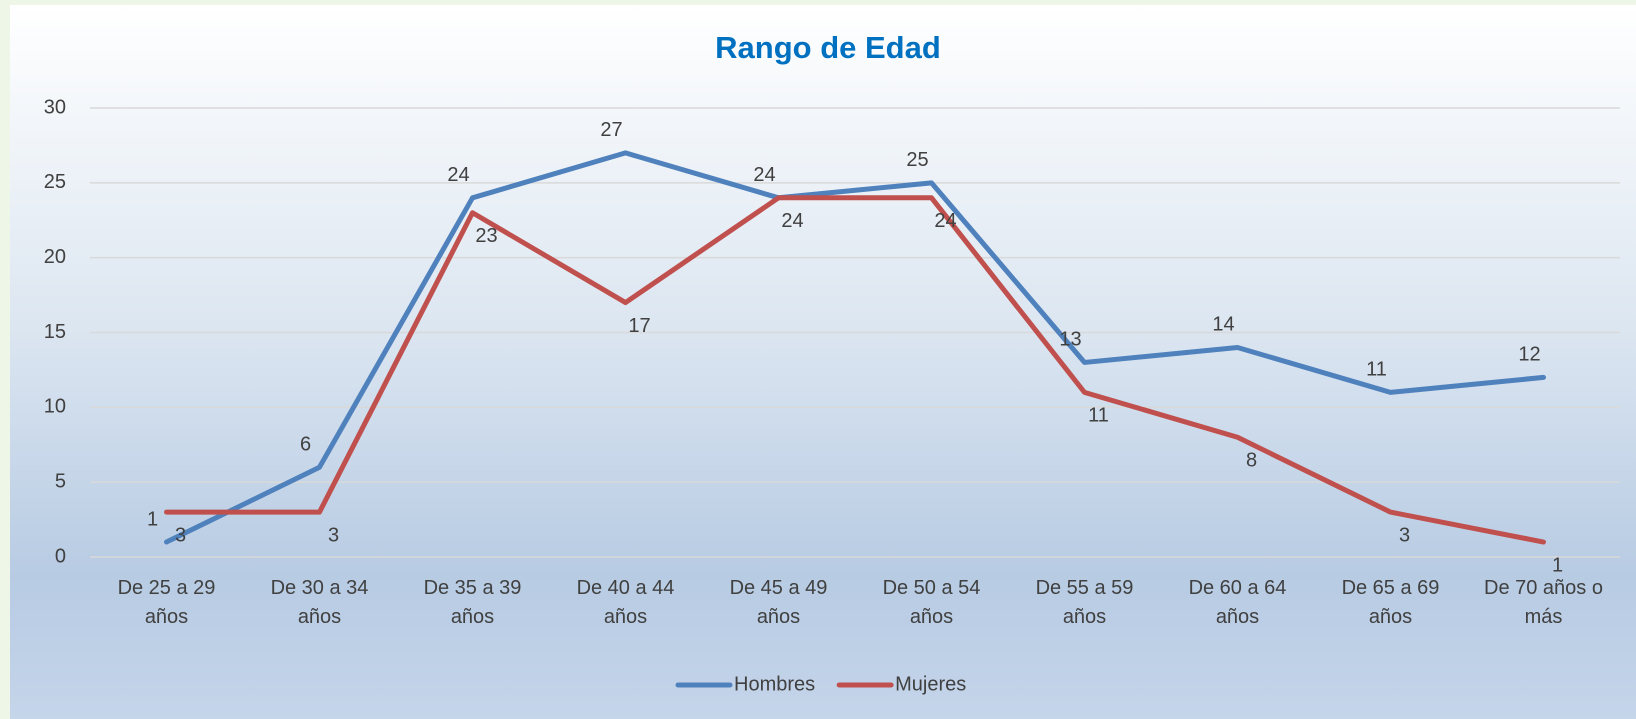  Describe the element at coordinates (319, 602) in the screenshot. I see `x-tick-label: De 30 a 34 años` at that location.